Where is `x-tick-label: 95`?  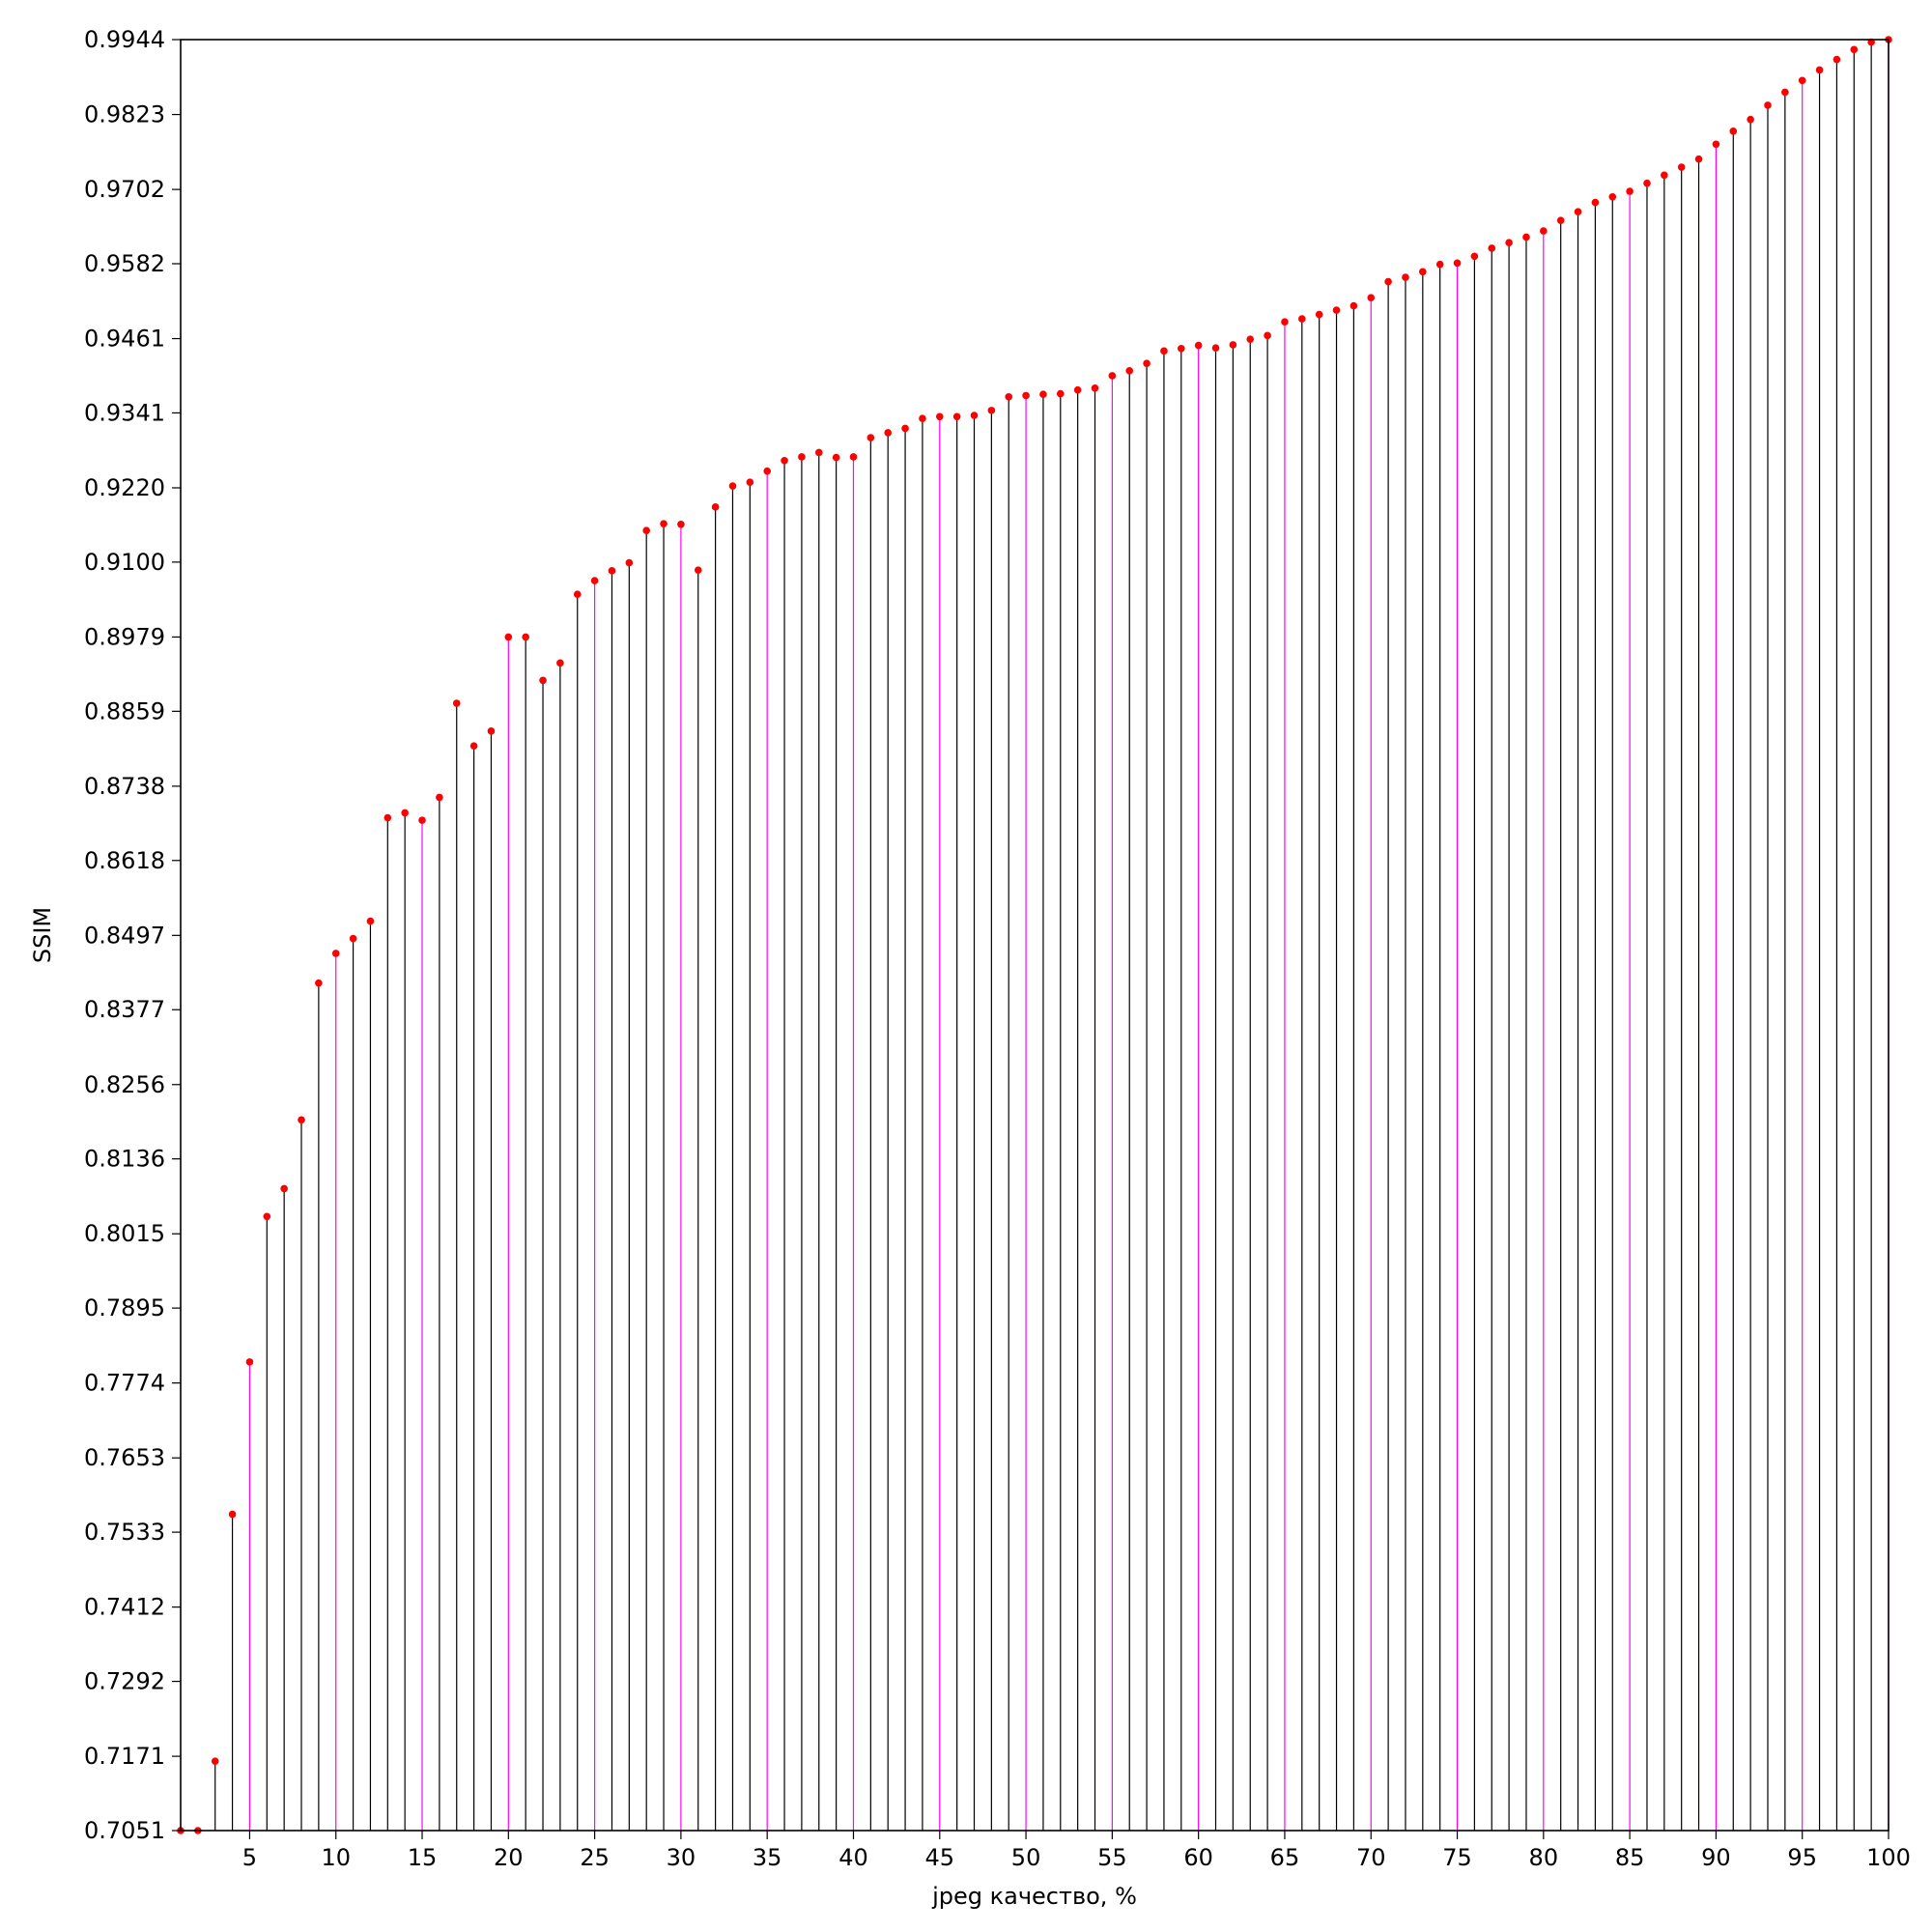 x-tick-label: 95 is located at coordinates (1802, 1857).